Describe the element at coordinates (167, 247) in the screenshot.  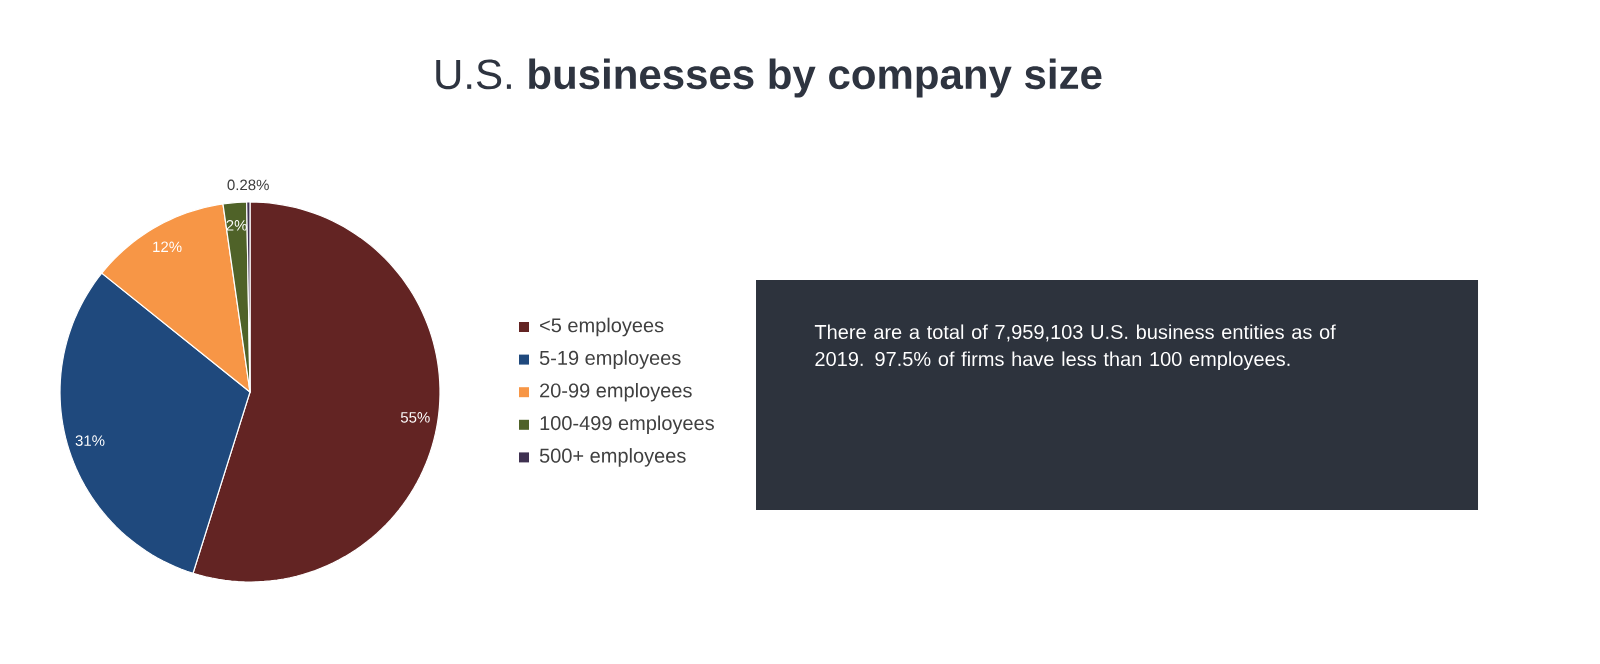
I see `data-label: 12%` at that location.